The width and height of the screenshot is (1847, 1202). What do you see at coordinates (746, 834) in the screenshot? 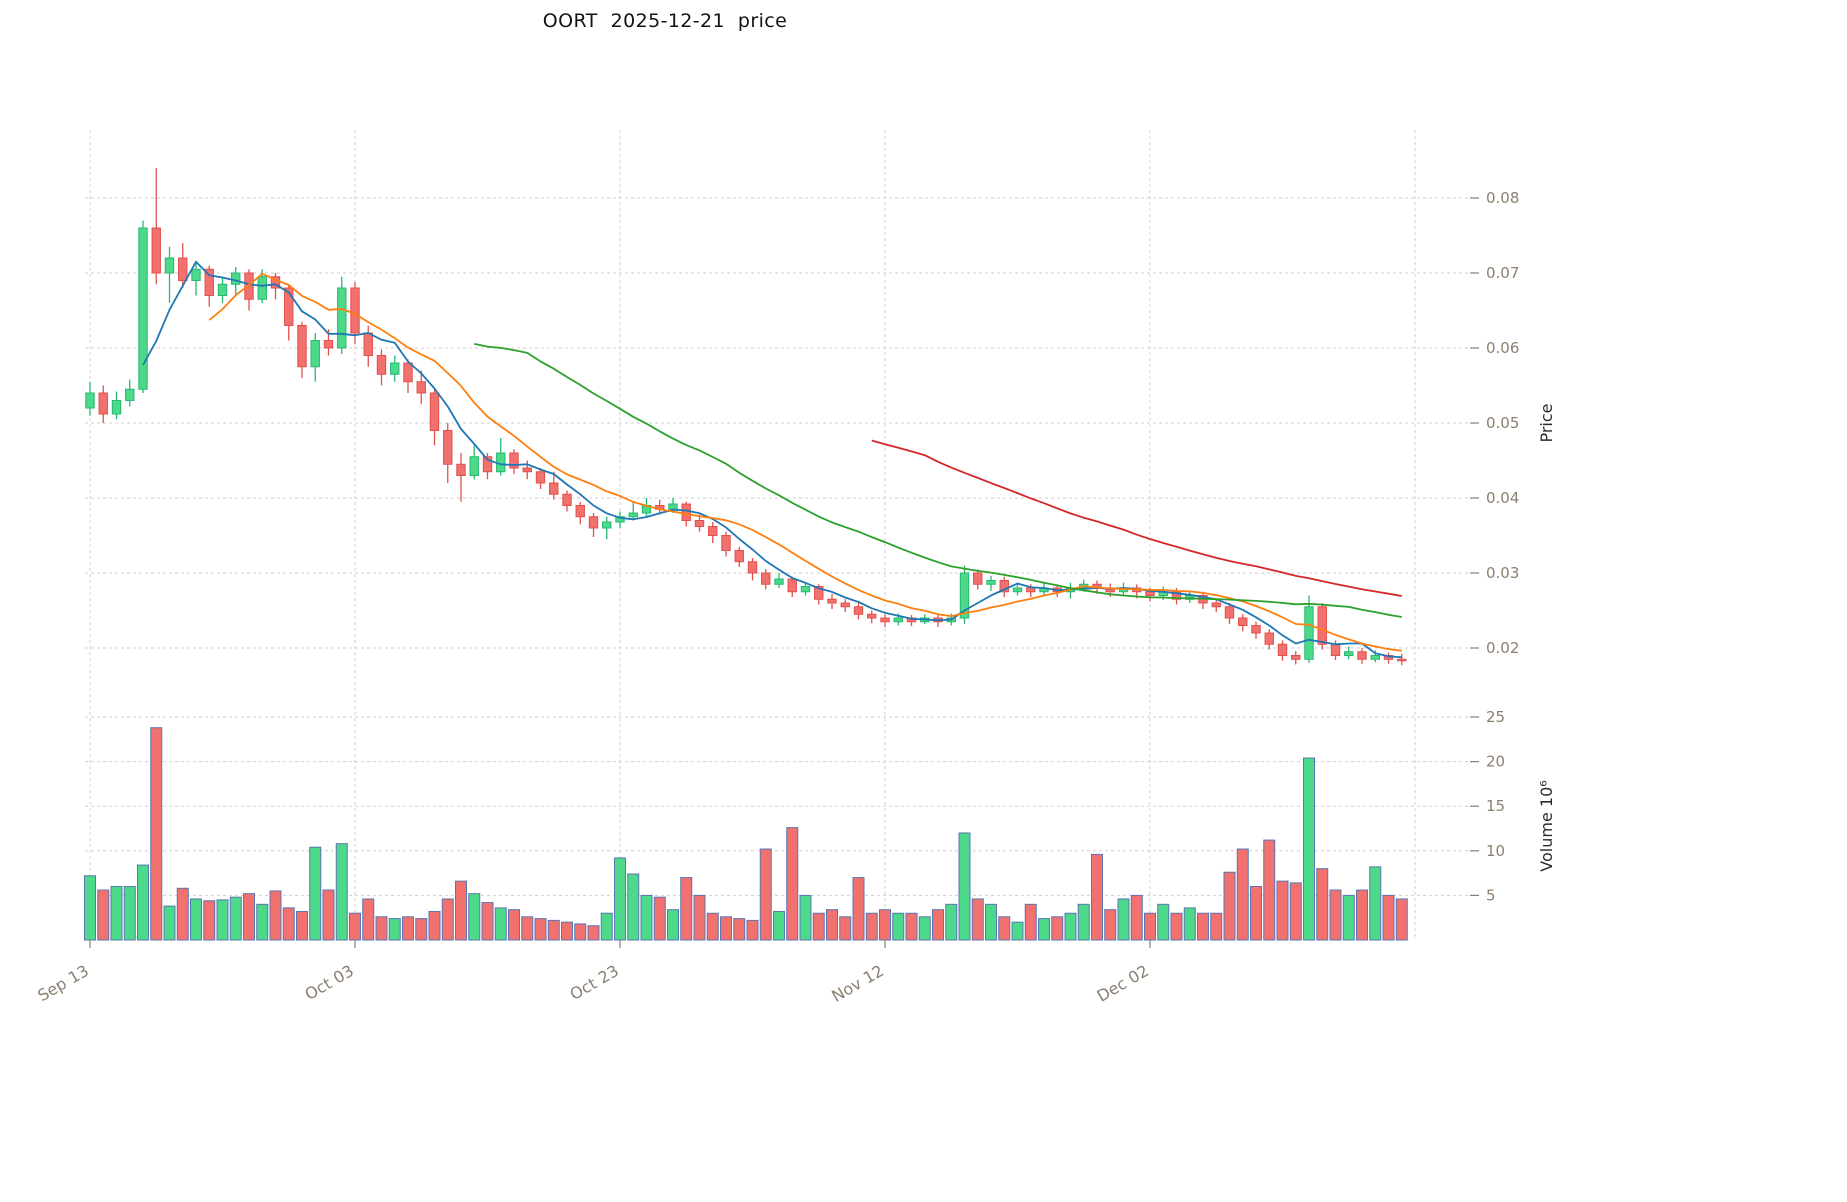
I see `volume-bars` at bounding box center [746, 834].